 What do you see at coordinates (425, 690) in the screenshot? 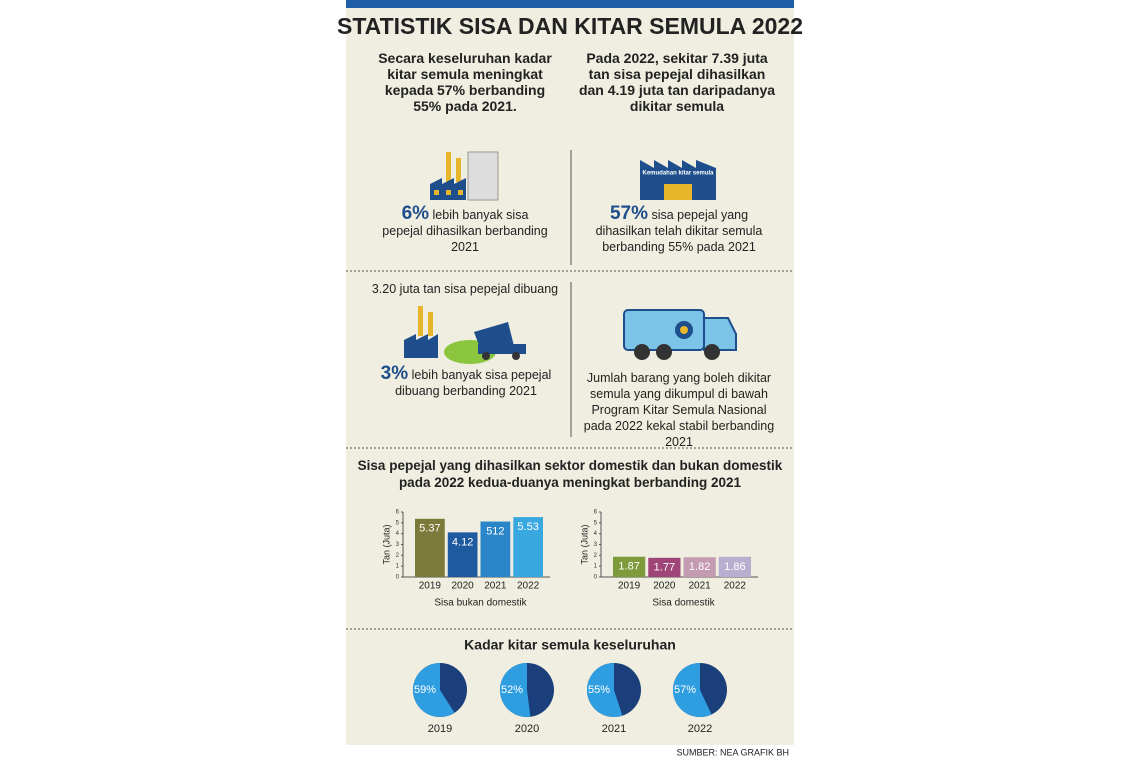
I see `pie-label: 59%` at bounding box center [425, 690].